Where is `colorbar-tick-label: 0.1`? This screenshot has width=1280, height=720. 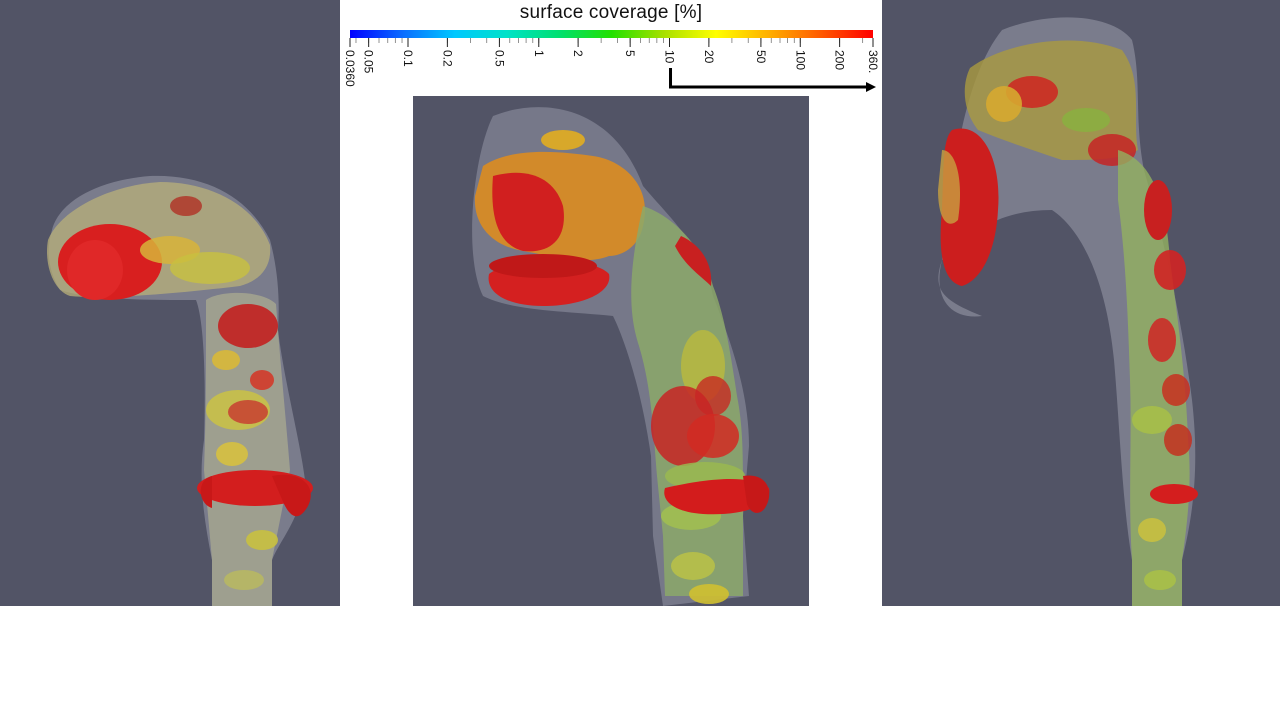 colorbar-tick-label: 0.1 is located at coordinates (408, 58).